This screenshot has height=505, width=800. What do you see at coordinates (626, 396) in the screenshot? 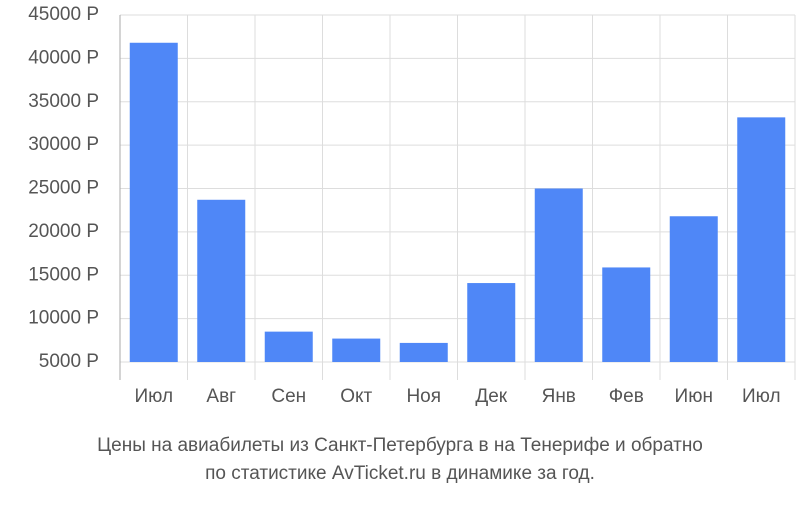
I see `x-tick-label: Фев` at bounding box center [626, 396].